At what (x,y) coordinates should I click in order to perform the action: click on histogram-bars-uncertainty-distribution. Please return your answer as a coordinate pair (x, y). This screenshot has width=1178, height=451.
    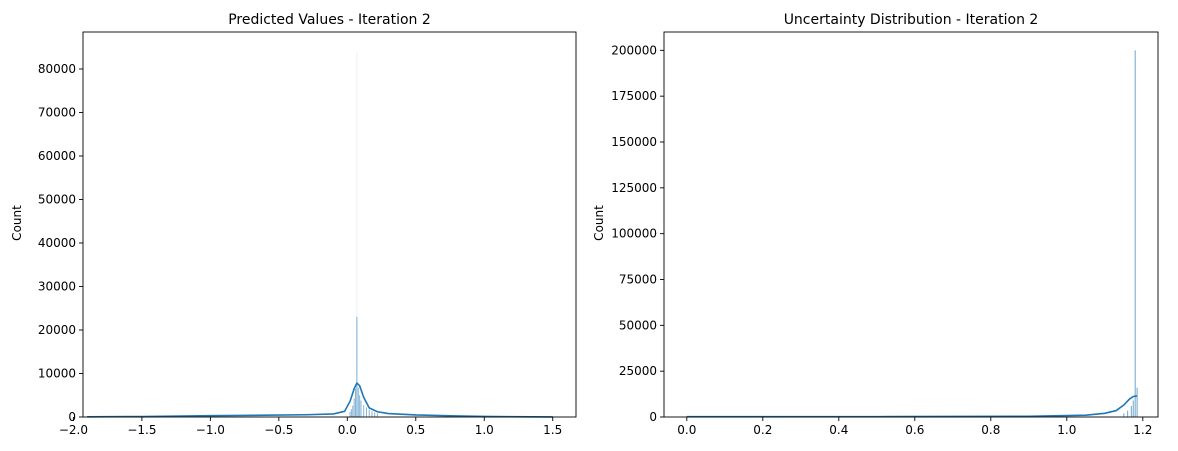
    Looking at the image, I should click on (1130, 233).